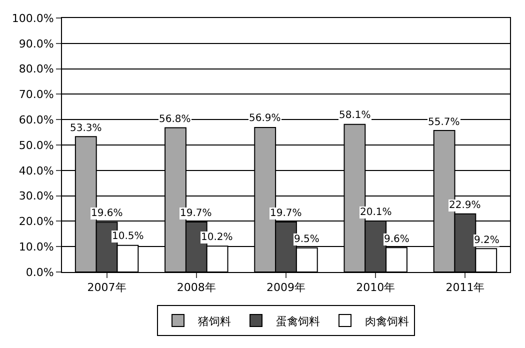  Describe the element at coordinates (444, 122) in the screenshot. I see `data-label: 55.7%` at that location.